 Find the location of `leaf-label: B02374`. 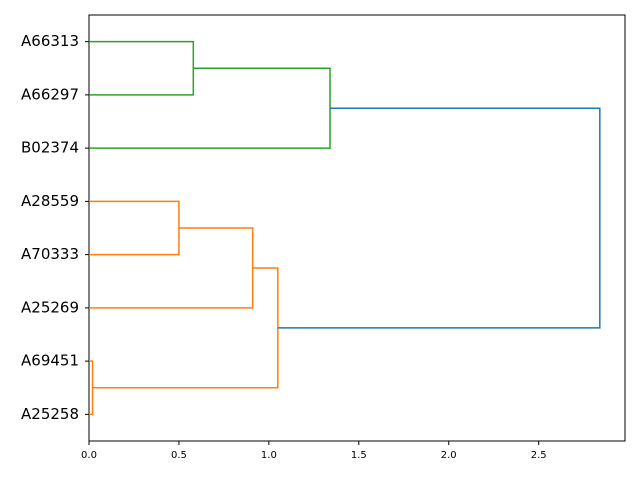

leaf-label: B02374 is located at coordinates (50, 148).